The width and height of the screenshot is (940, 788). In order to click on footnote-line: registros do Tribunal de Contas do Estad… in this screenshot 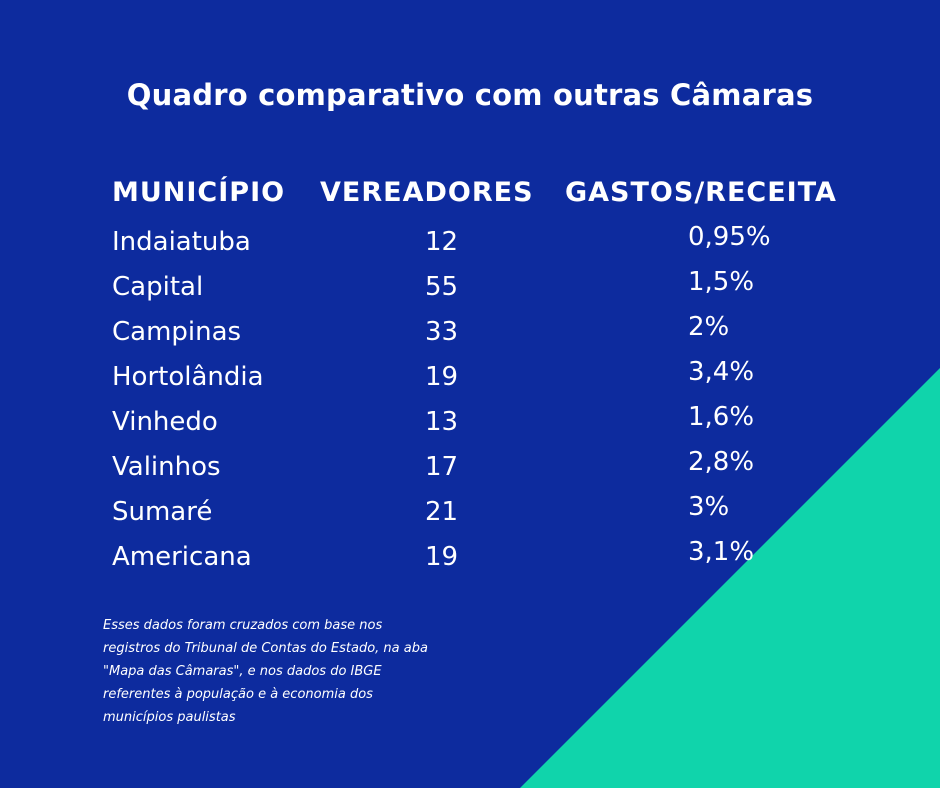, I will do `click(265, 648)`.